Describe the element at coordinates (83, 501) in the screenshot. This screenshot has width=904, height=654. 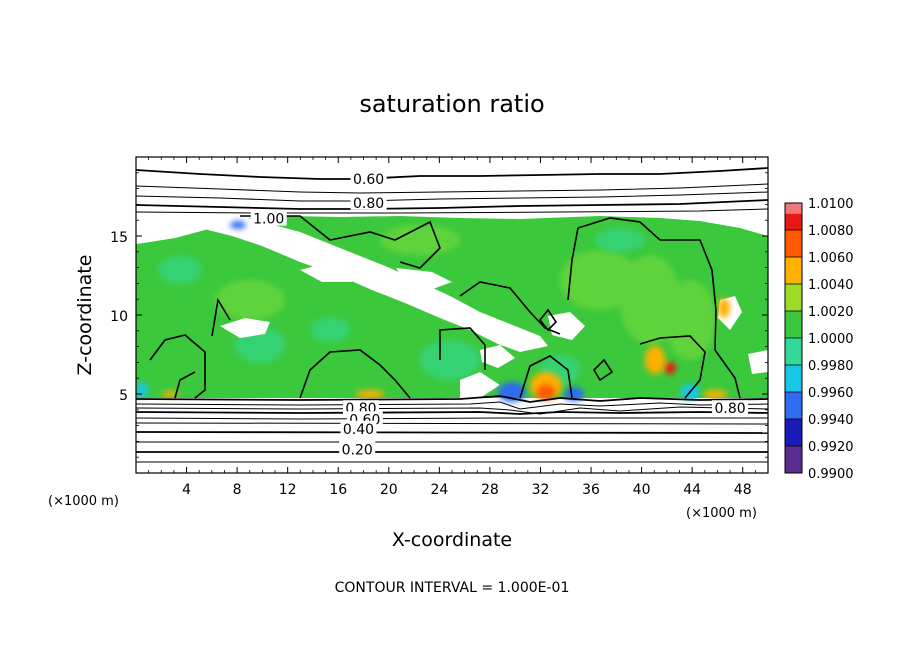
I see `x-axis-unit: (×1000 m)` at that location.